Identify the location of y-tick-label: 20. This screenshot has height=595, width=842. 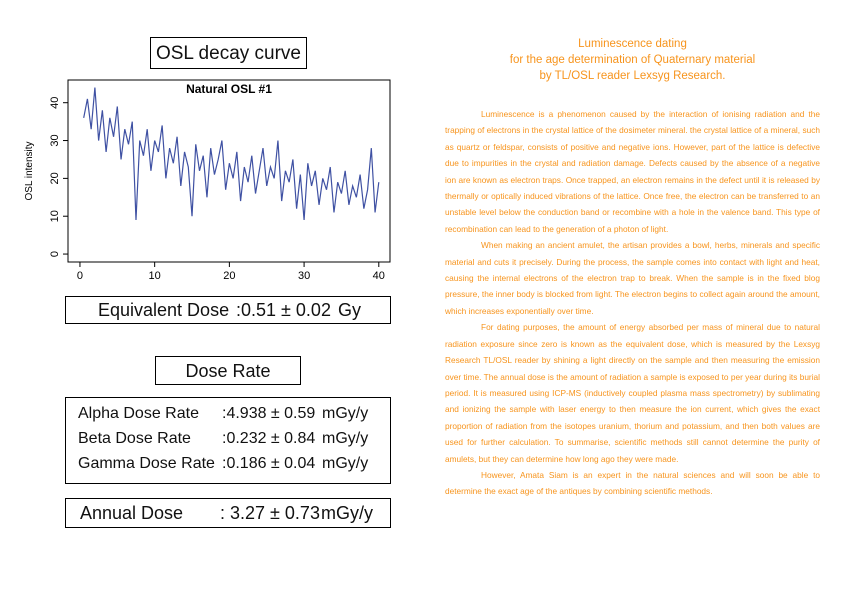
(55, 178).